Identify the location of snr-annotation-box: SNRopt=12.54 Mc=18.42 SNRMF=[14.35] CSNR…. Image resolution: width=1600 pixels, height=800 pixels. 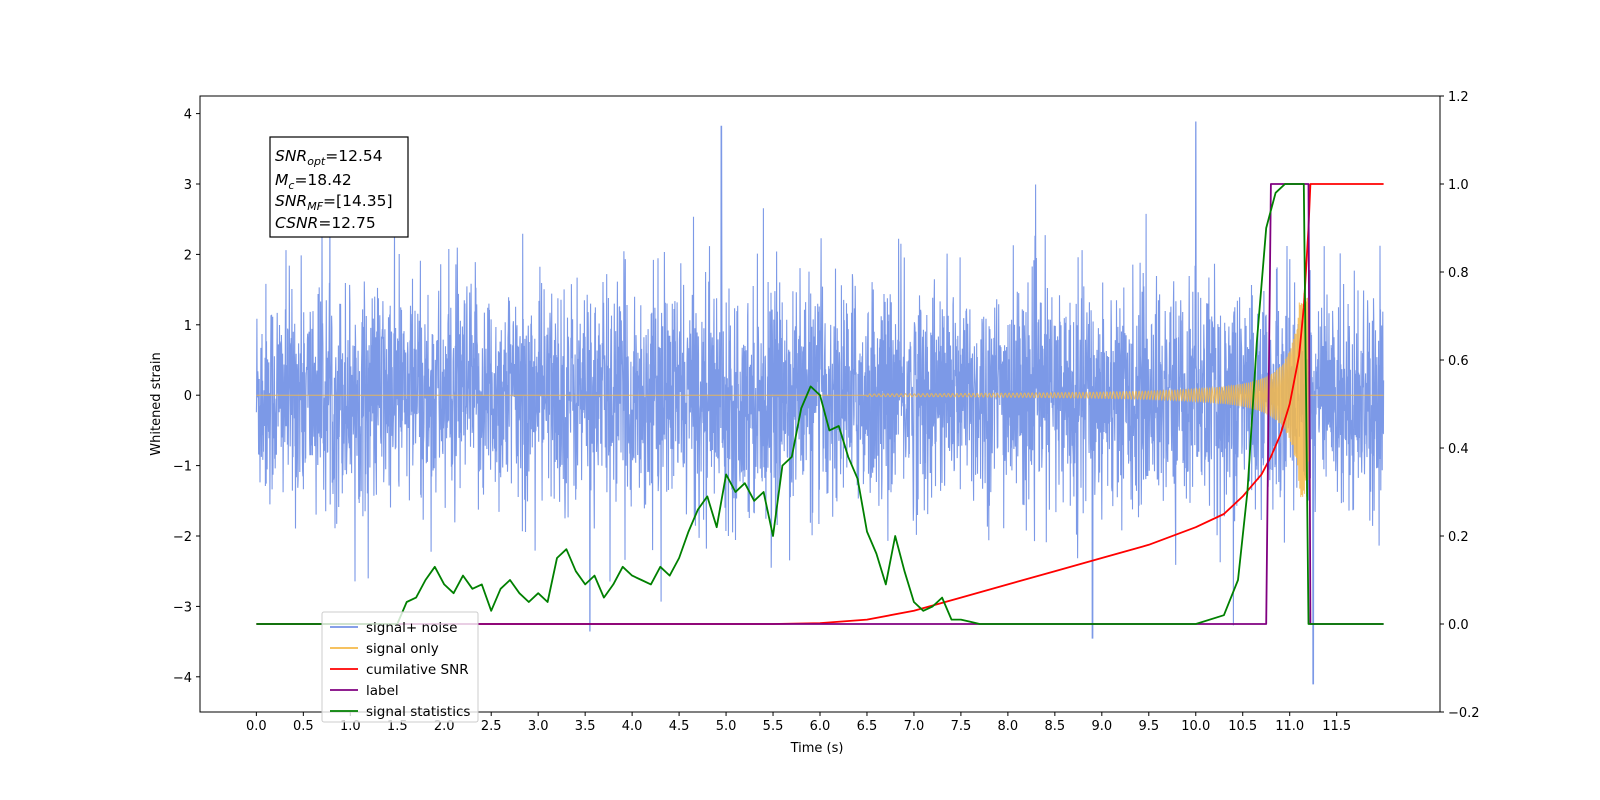
(339, 187).